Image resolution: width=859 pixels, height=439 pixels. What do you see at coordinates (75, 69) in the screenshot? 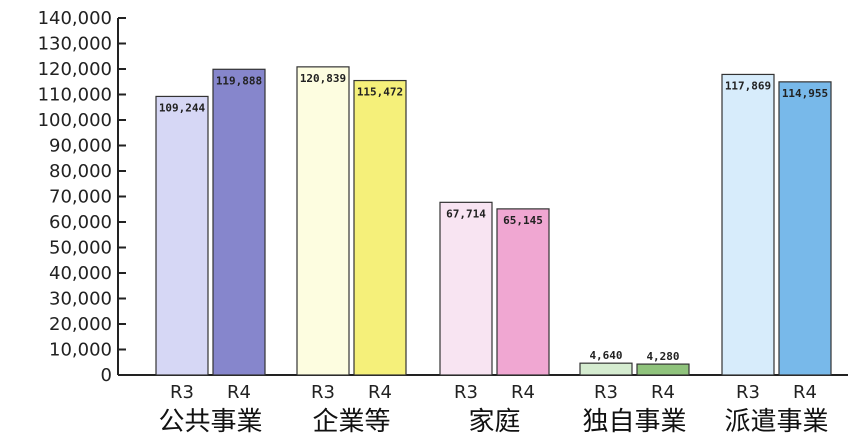
I see `y-tick-label: 120,000` at bounding box center [75, 69].